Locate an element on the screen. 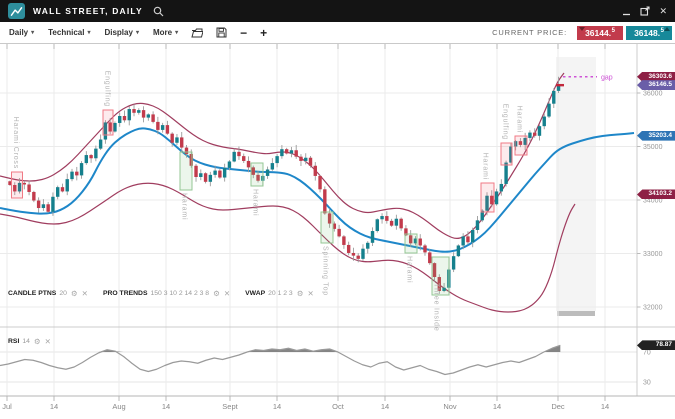  menu-label: Daily is located at coordinates (19, 32).